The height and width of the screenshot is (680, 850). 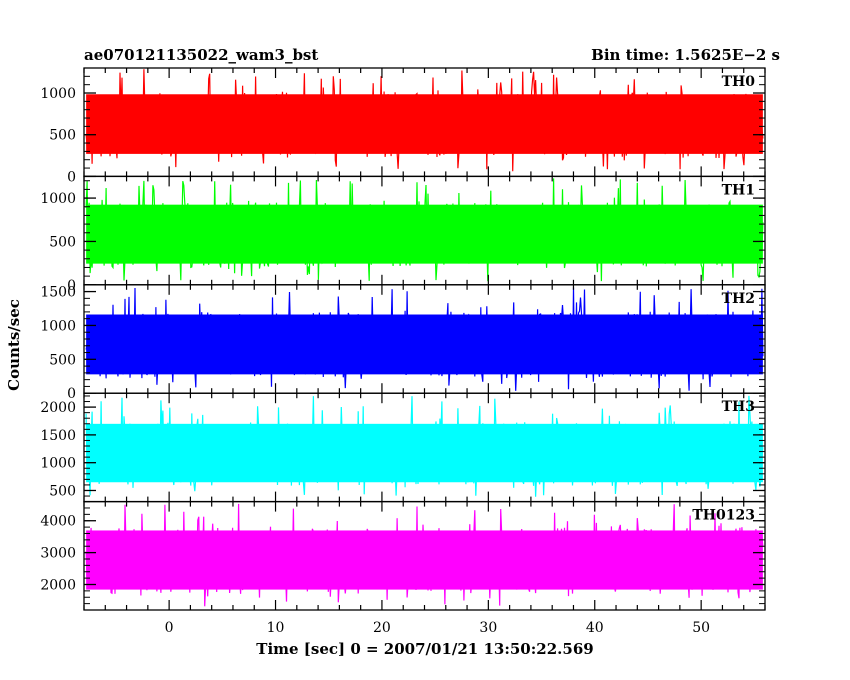 I want to click on panel-th3: 500 1000 1500 2000 TH3, so click(x=403, y=447).